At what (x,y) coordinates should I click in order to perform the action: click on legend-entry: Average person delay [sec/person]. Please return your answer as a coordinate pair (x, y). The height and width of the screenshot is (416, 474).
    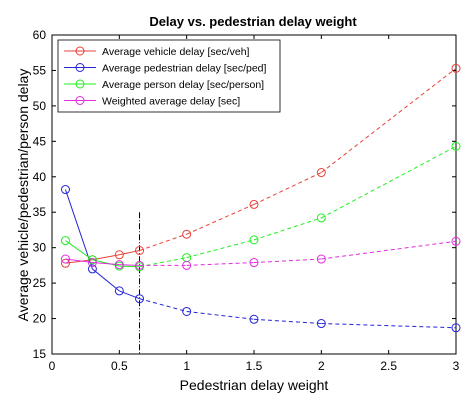
    Looking at the image, I should click on (164, 85).